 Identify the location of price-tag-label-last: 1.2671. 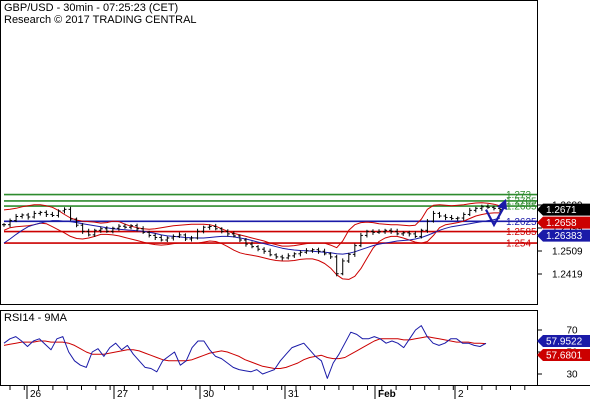
(561, 210).